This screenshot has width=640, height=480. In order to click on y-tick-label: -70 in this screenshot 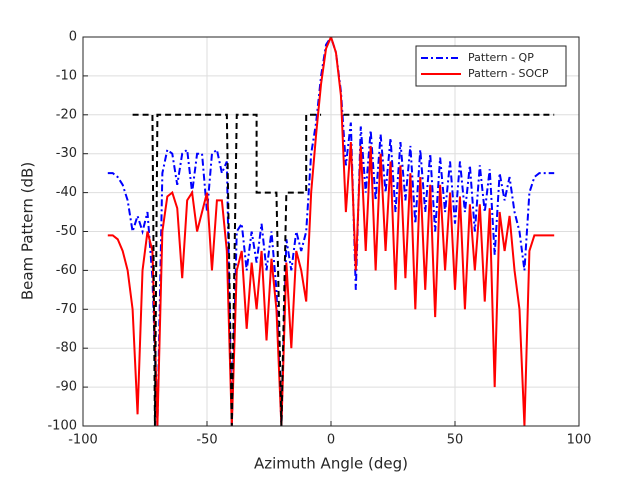, I will do `click(66, 309)`.